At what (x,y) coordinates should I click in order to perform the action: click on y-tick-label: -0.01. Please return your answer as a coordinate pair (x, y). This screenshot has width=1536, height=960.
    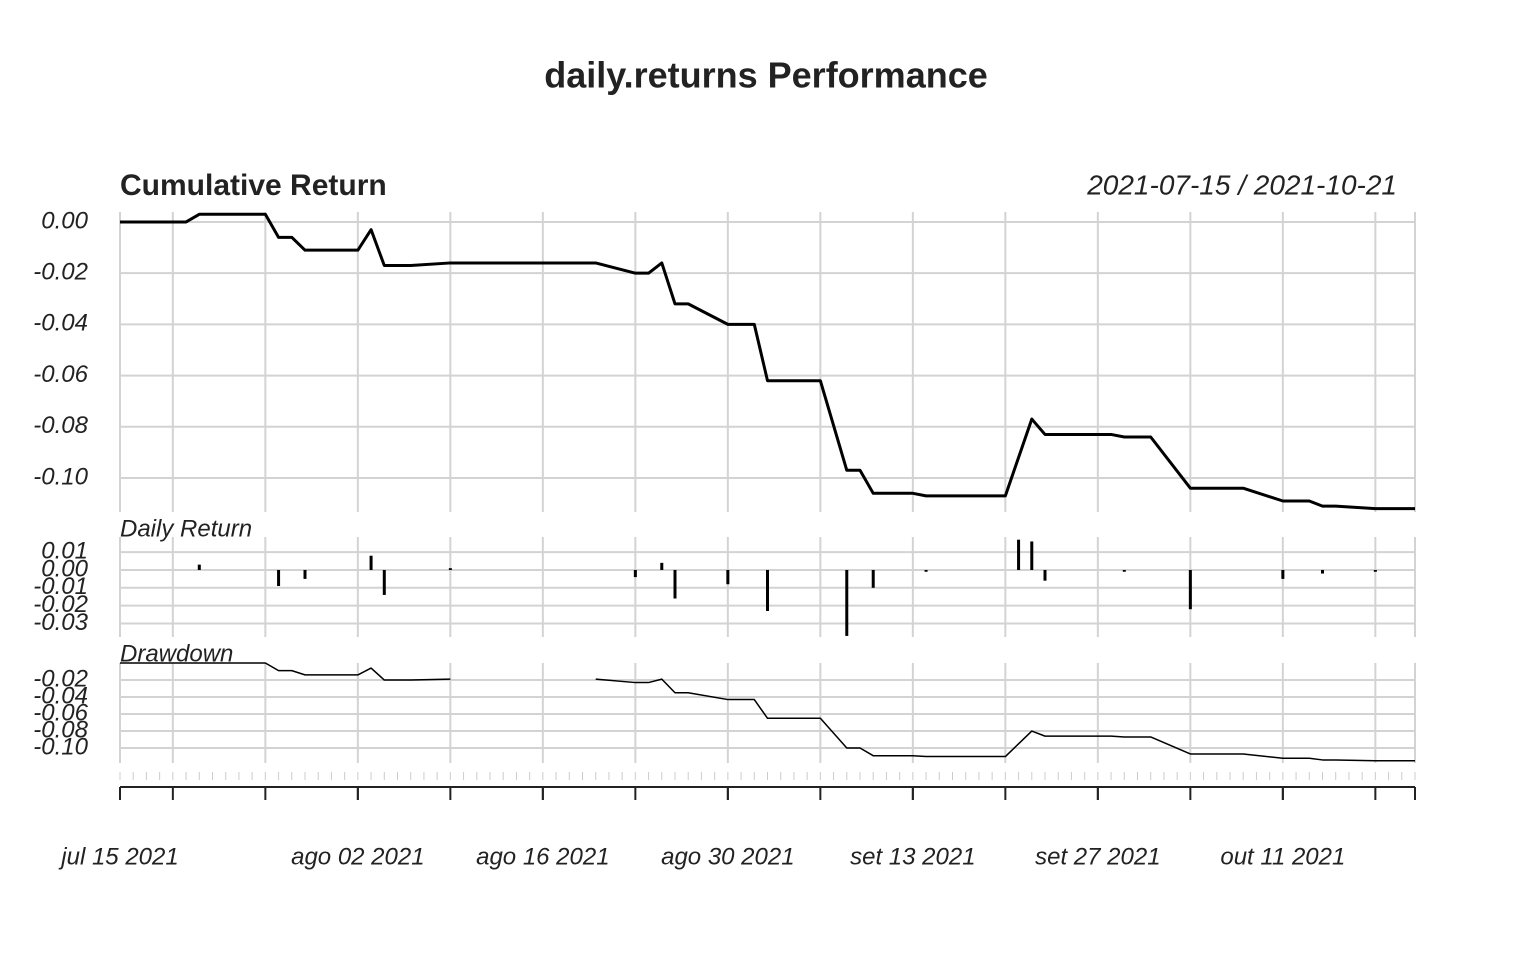
    Looking at the image, I should click on (60, 586).